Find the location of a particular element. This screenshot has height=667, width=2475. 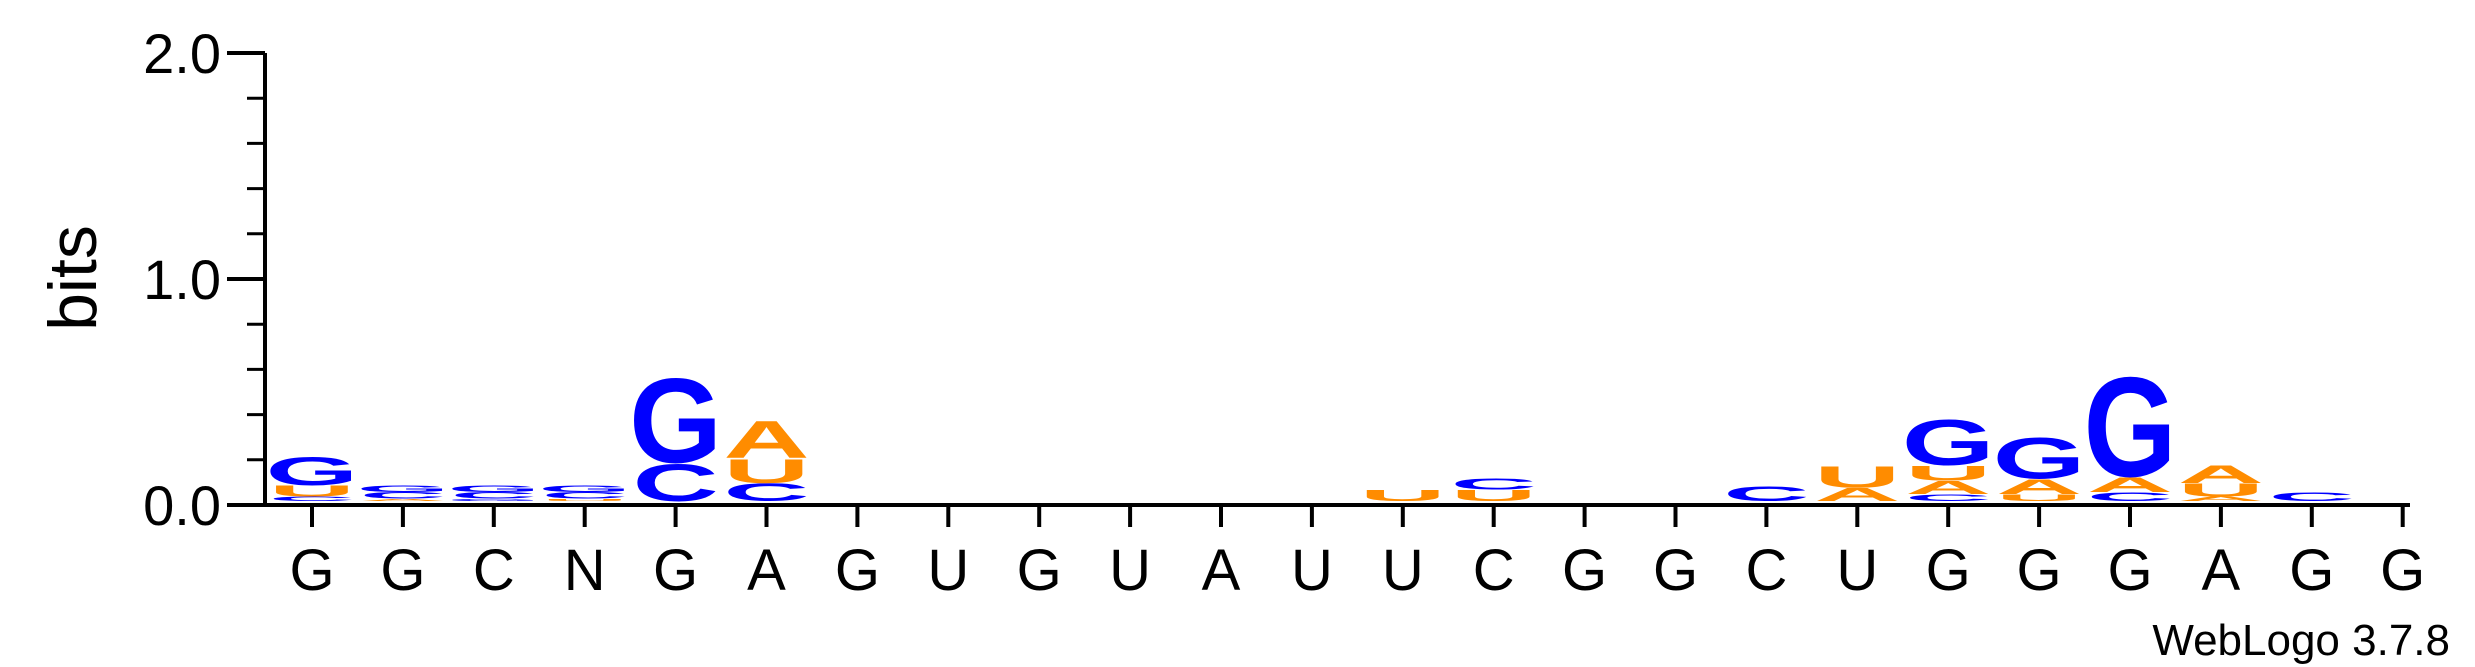

x-tick-label: N is located at coordinates (585, 570).